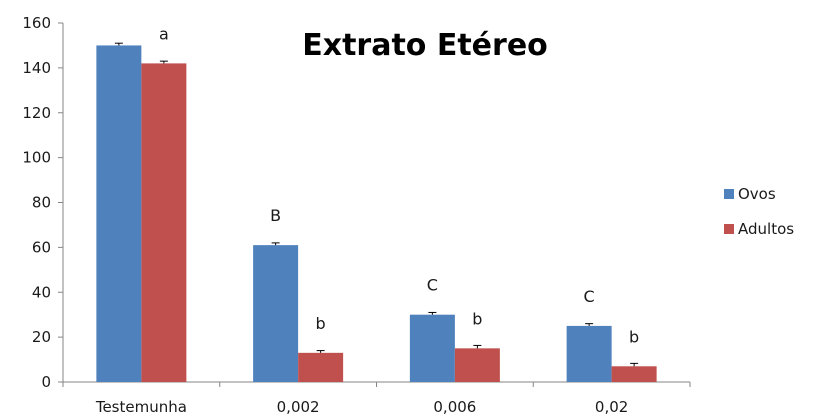 The image size is (815, 419). What do you see at coordinates (141, 407) in the screenshot?
I see `x-tick-label: Testemunha` at bounding box center [141, 407].